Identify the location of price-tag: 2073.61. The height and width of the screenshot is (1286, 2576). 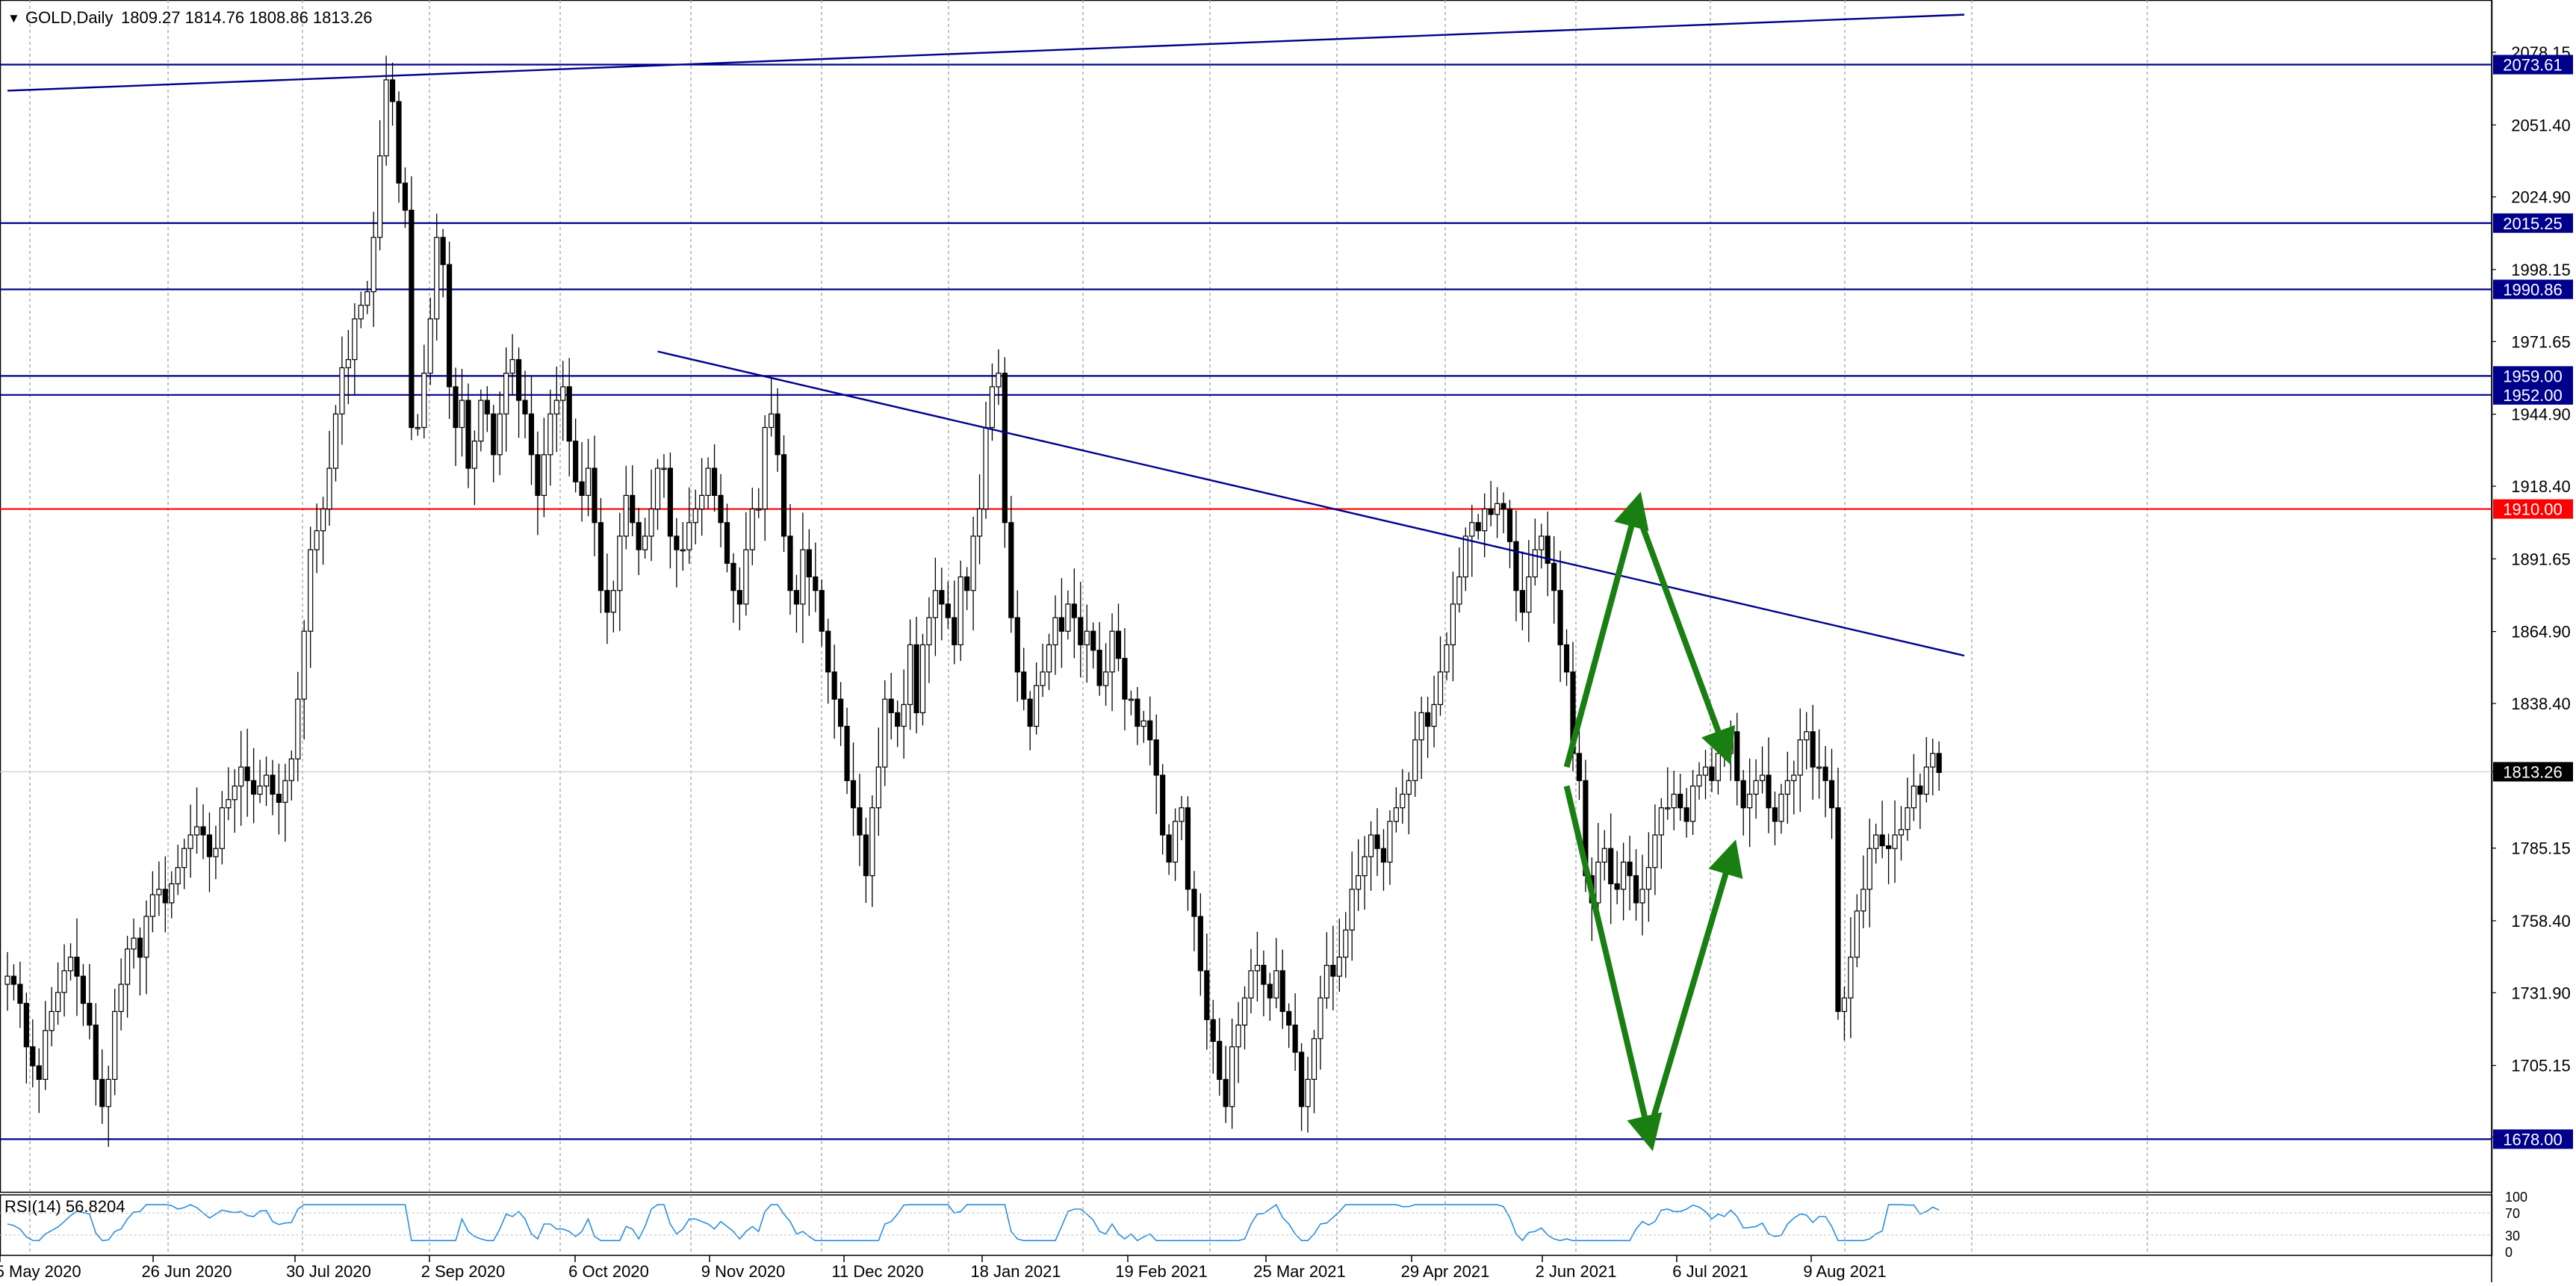
(2533, 65).